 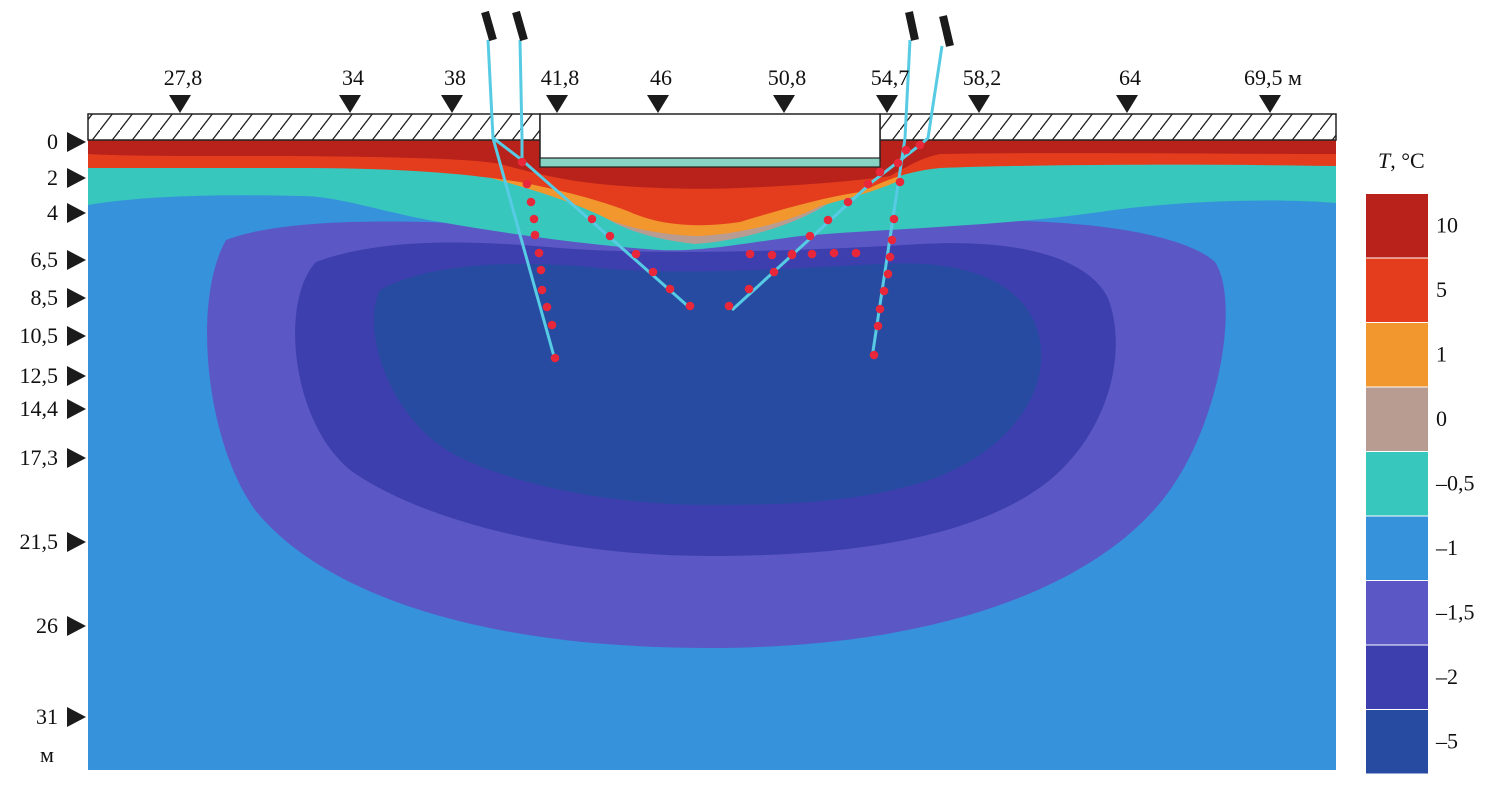 What do you see at coordinates (1441, 418) in the screenshot?
I see `legend-label: 0` at bounding box center [1441, 418].